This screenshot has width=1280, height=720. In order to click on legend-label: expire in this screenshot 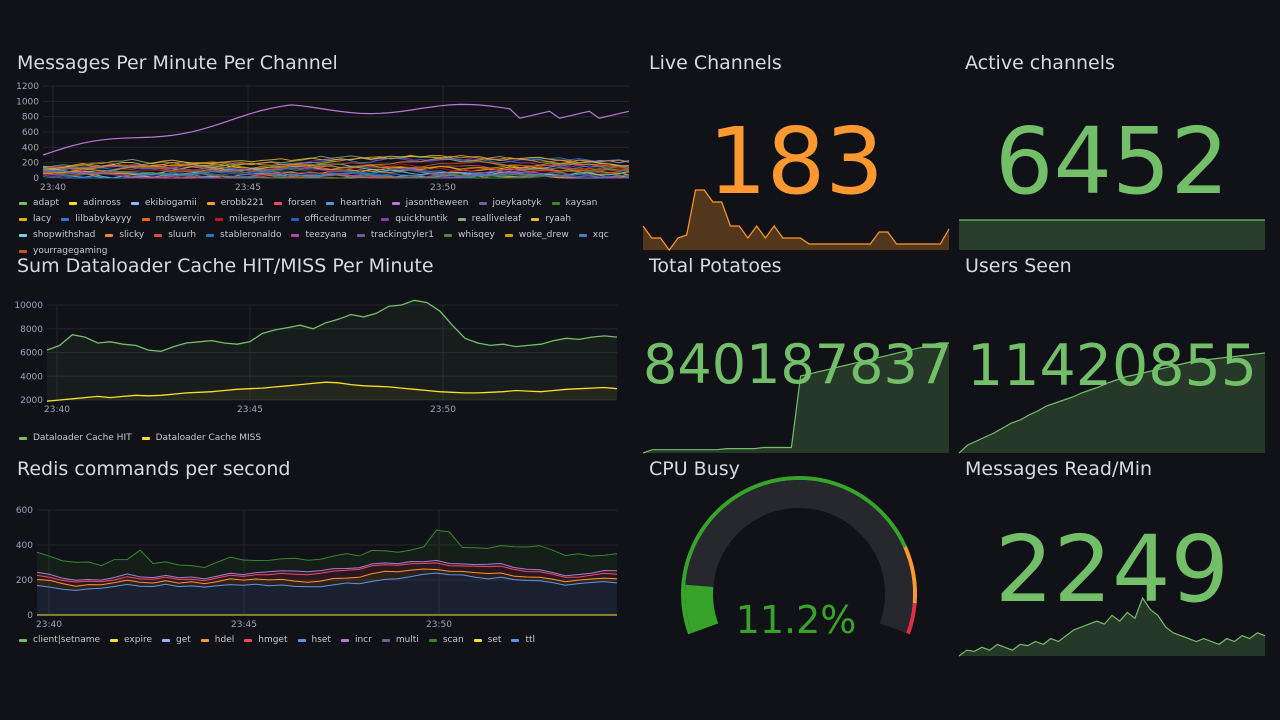, I will do `click(138, 640)`.